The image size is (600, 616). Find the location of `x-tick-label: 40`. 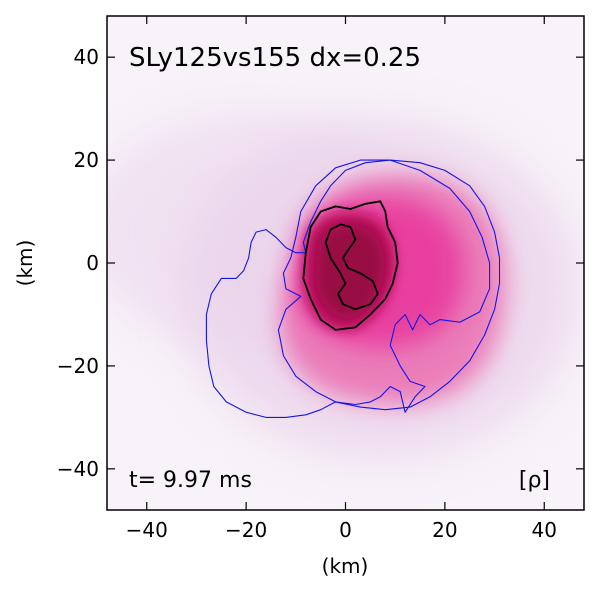

x-tick-label: 40 is located at coordinates (544, 530).